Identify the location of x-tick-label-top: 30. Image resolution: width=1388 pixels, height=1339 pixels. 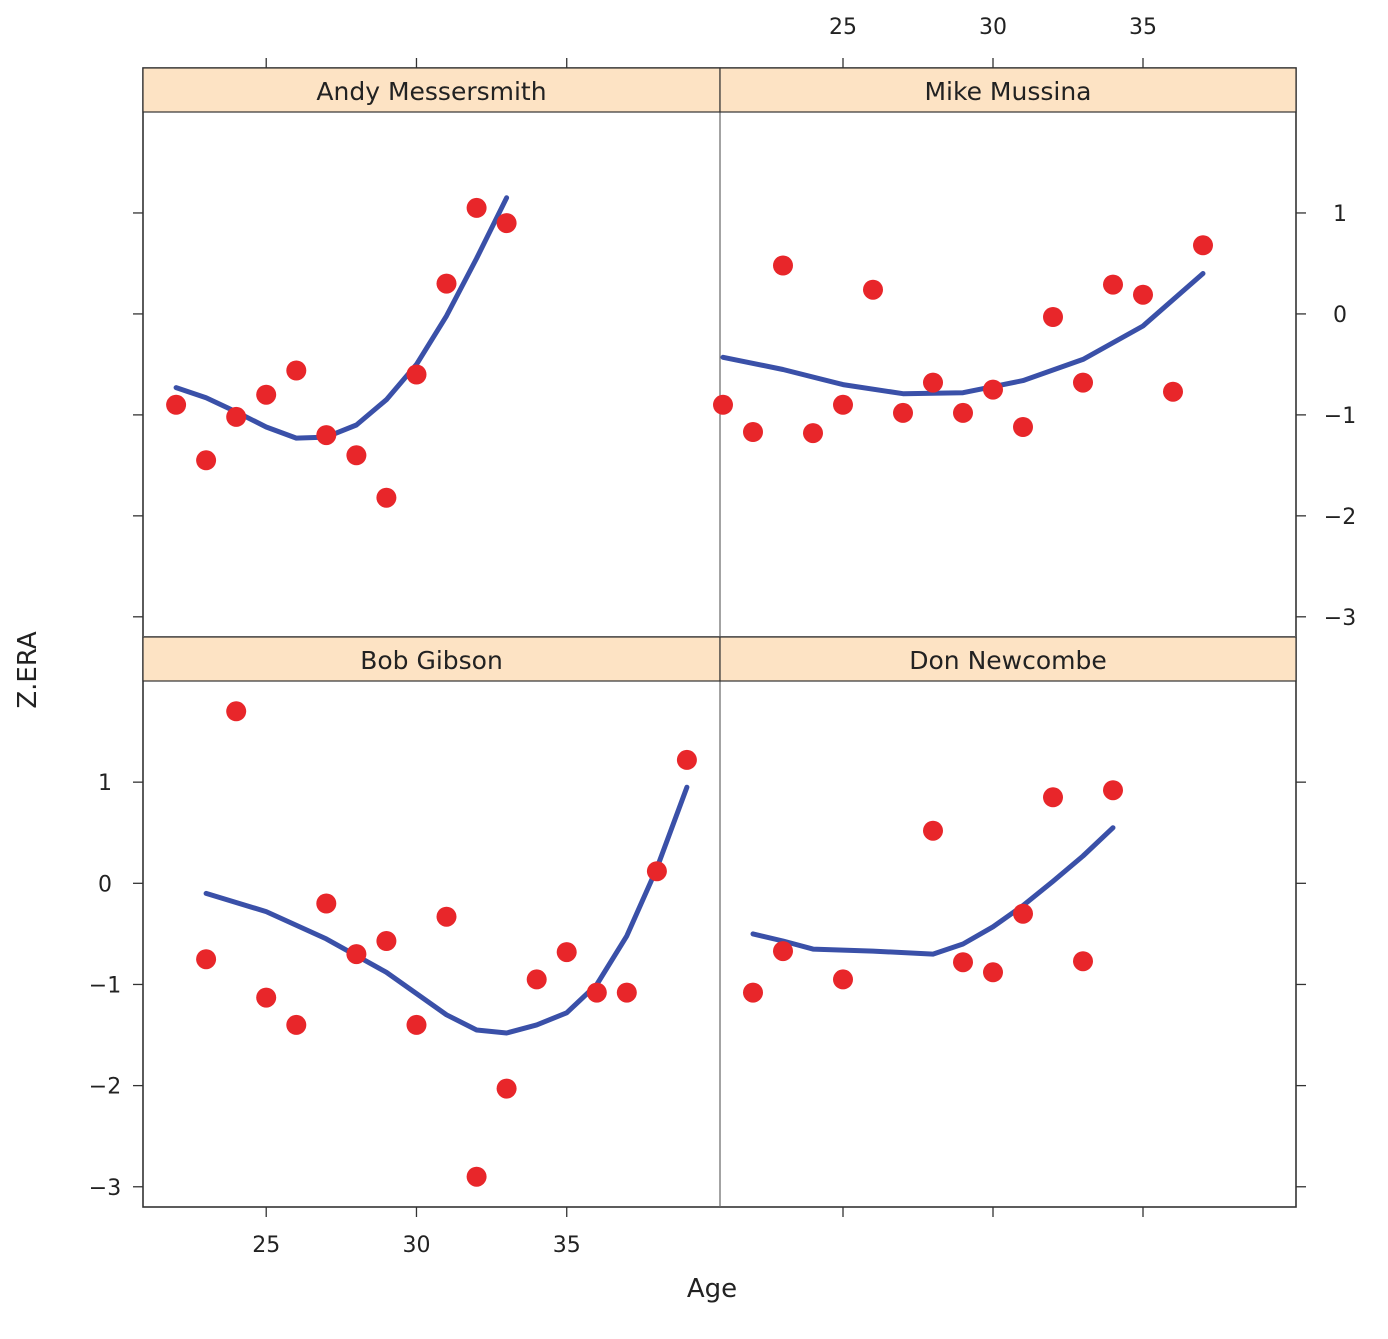
(993, 27).